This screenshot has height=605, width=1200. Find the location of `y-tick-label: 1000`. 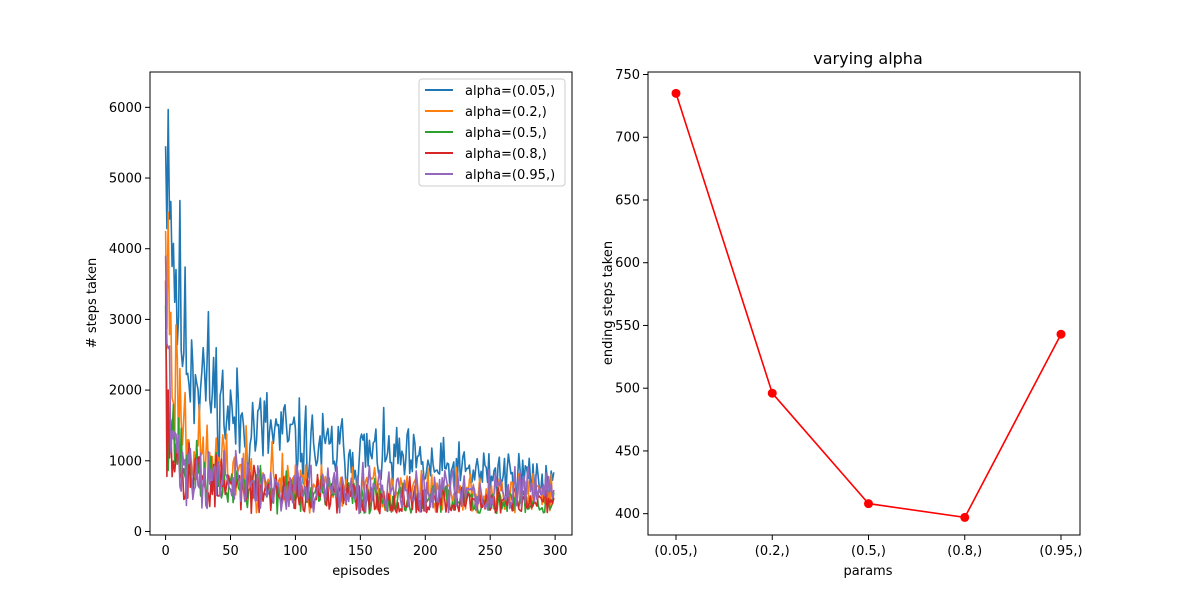

y-tick-label: 1000 is located at coordinates (125, 461).